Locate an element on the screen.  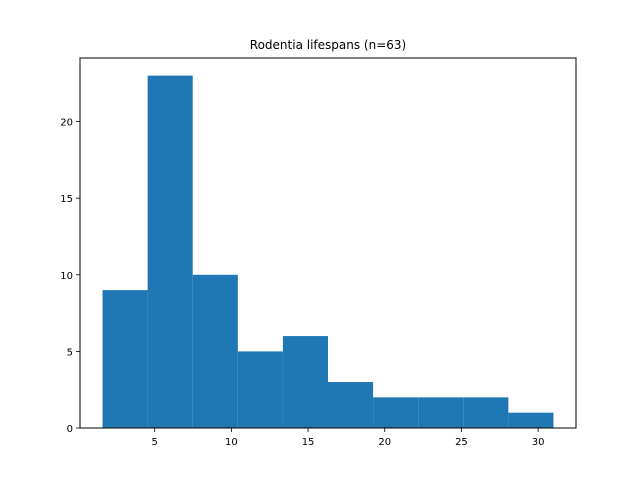
x-tick-label: 25 is located at coordinates (461, 442).